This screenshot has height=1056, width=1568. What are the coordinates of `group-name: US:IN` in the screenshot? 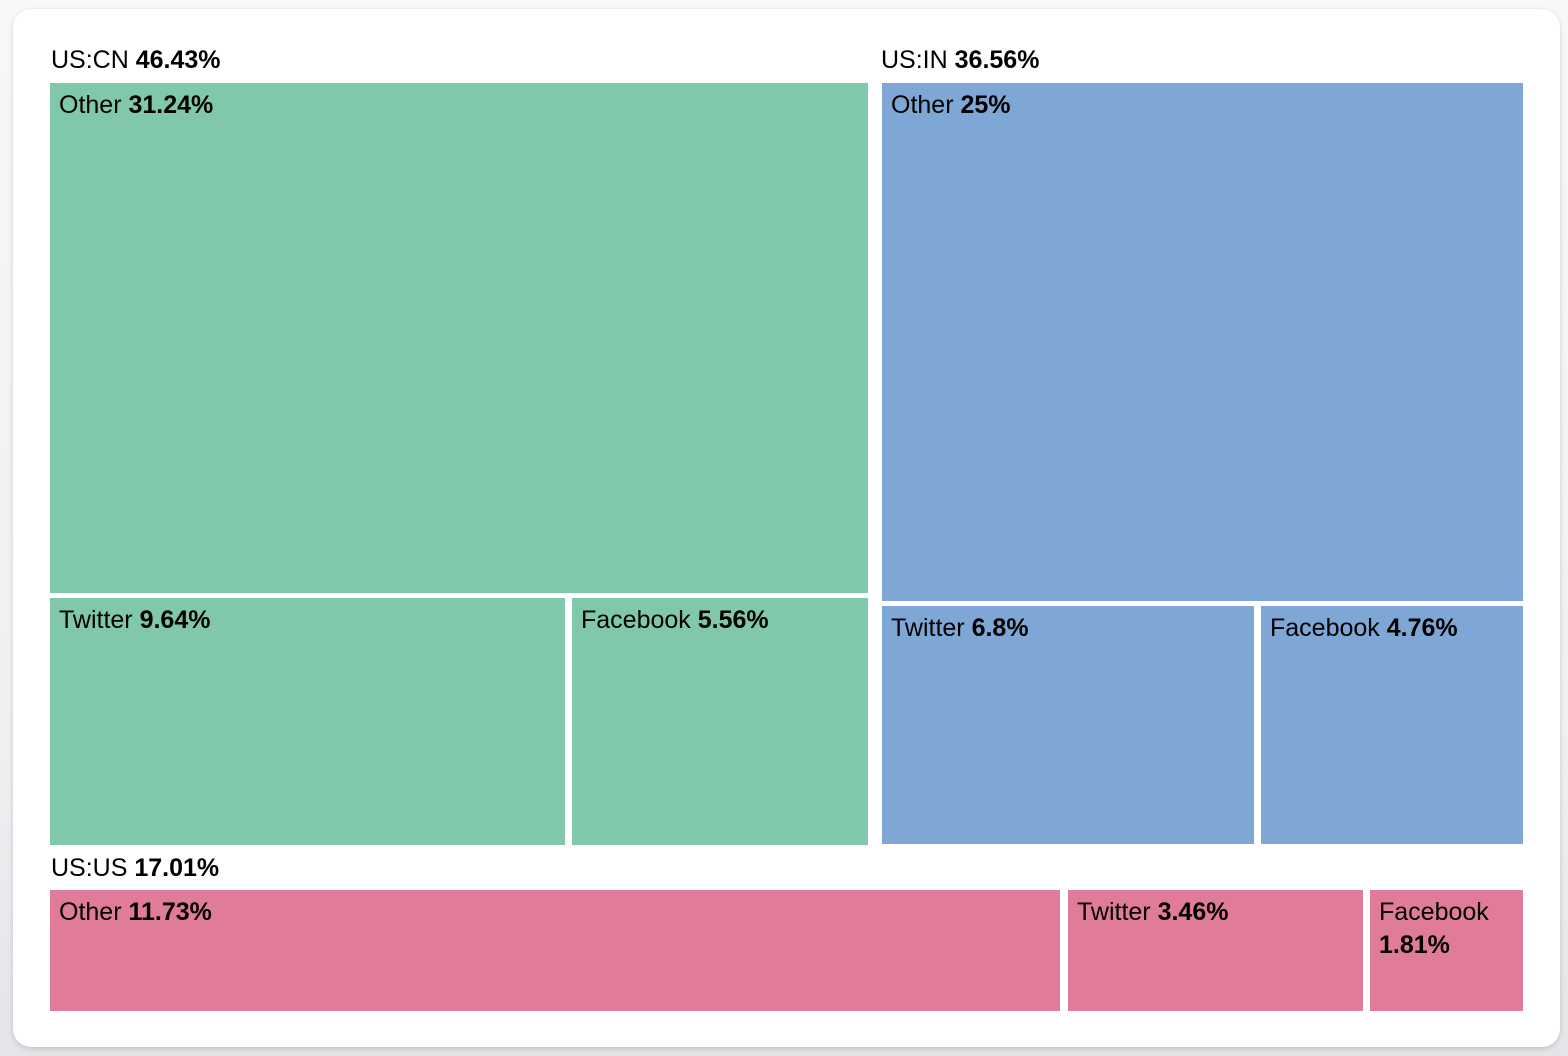 It's located at (914, 60).